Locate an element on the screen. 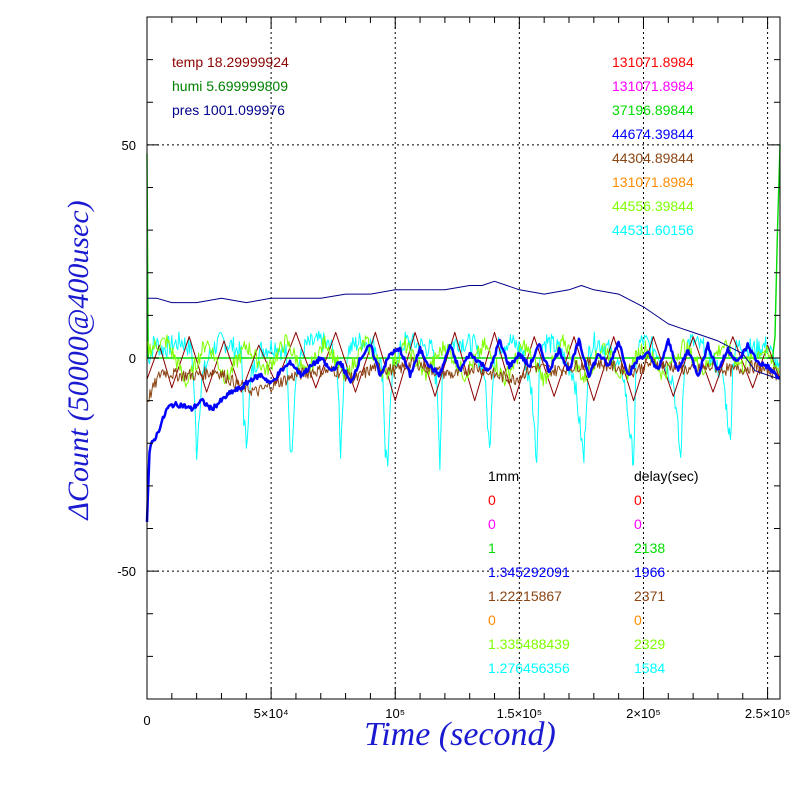 Image resolution: width=797 pixels, height=797 pixels. table-cell-mm: 1 is located at coordinates (492, 548).